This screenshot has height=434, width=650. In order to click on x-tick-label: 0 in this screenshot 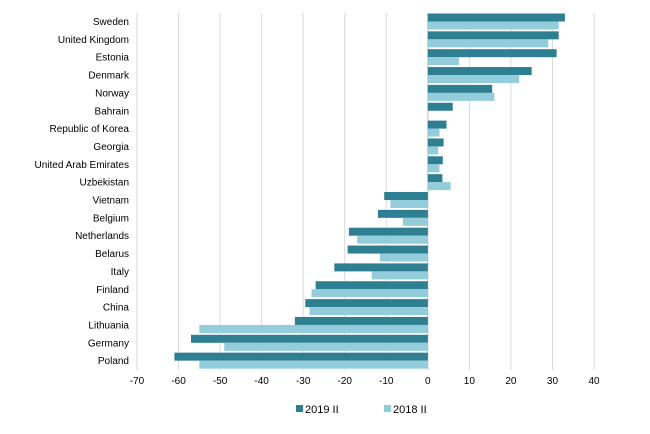, I will do `click(428, 381)`.